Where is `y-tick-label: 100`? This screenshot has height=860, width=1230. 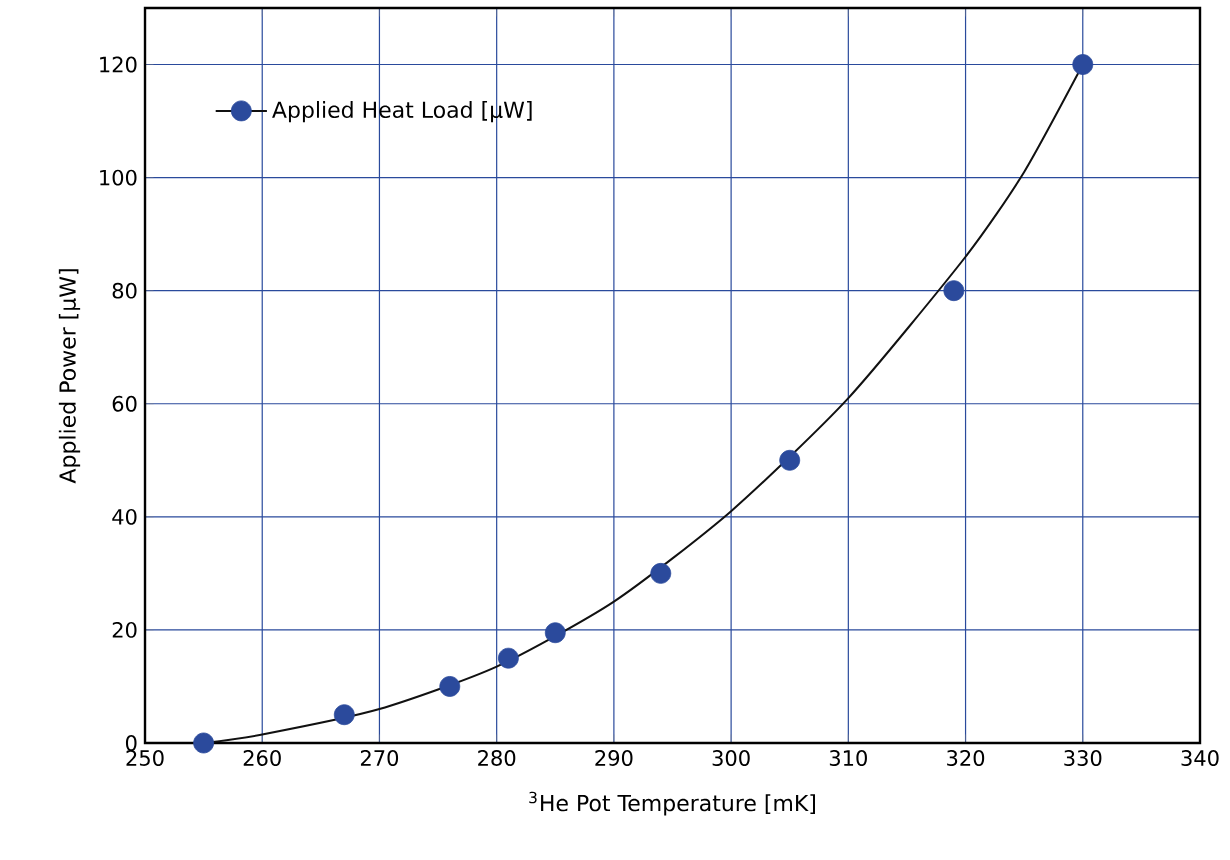 y-tick-label: 100 is located at coordinates (118, 177).